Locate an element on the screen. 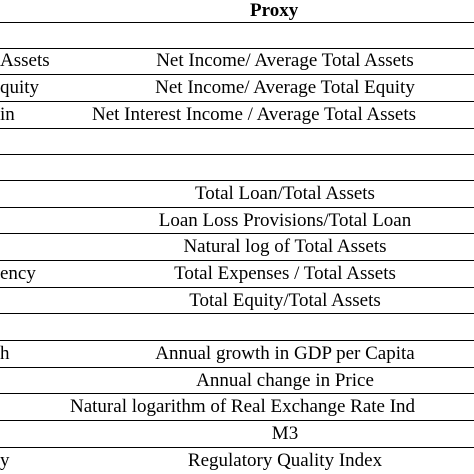 The width and height of the screenshot is (474, 474). proxy-cell: Net Income/ Average Total Assets is located at coordinates (285, 60).